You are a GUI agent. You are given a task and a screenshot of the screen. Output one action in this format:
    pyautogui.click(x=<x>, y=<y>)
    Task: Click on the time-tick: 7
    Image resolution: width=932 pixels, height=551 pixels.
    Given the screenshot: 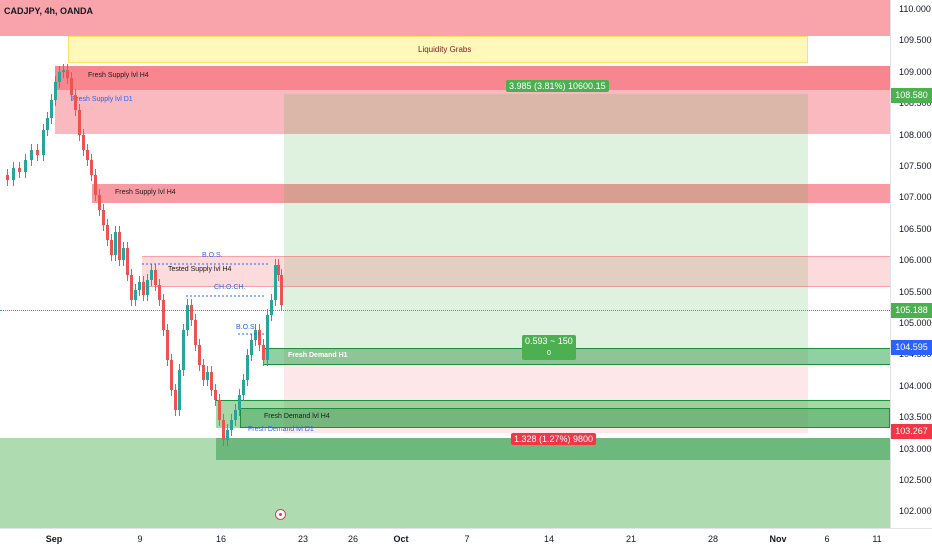 What is the action you would take?
    pyautogui.click(x=467, y=539)
    